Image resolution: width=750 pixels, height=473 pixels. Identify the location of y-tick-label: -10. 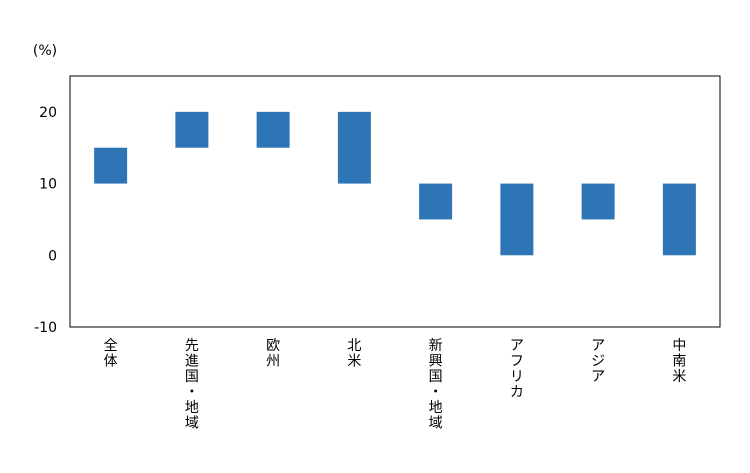
(45, 328).